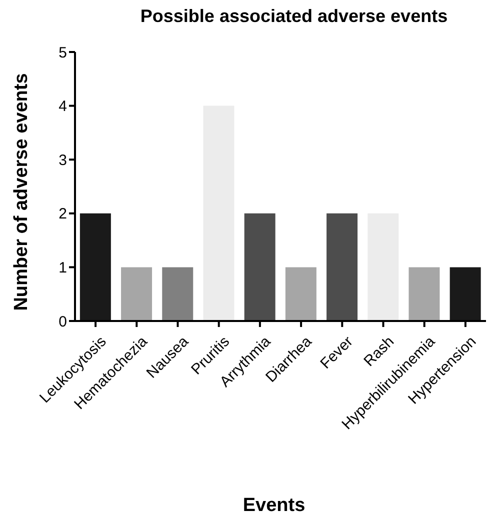 This screenshot has width=488, height=525. I want to click on y-tick-label: 5, so click(62, 53).